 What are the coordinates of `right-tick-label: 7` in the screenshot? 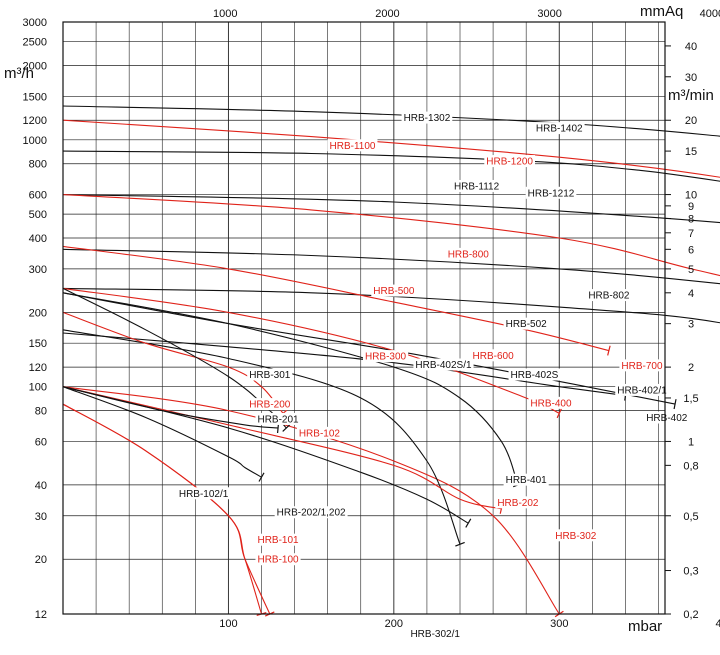 It's located at (691, 234).